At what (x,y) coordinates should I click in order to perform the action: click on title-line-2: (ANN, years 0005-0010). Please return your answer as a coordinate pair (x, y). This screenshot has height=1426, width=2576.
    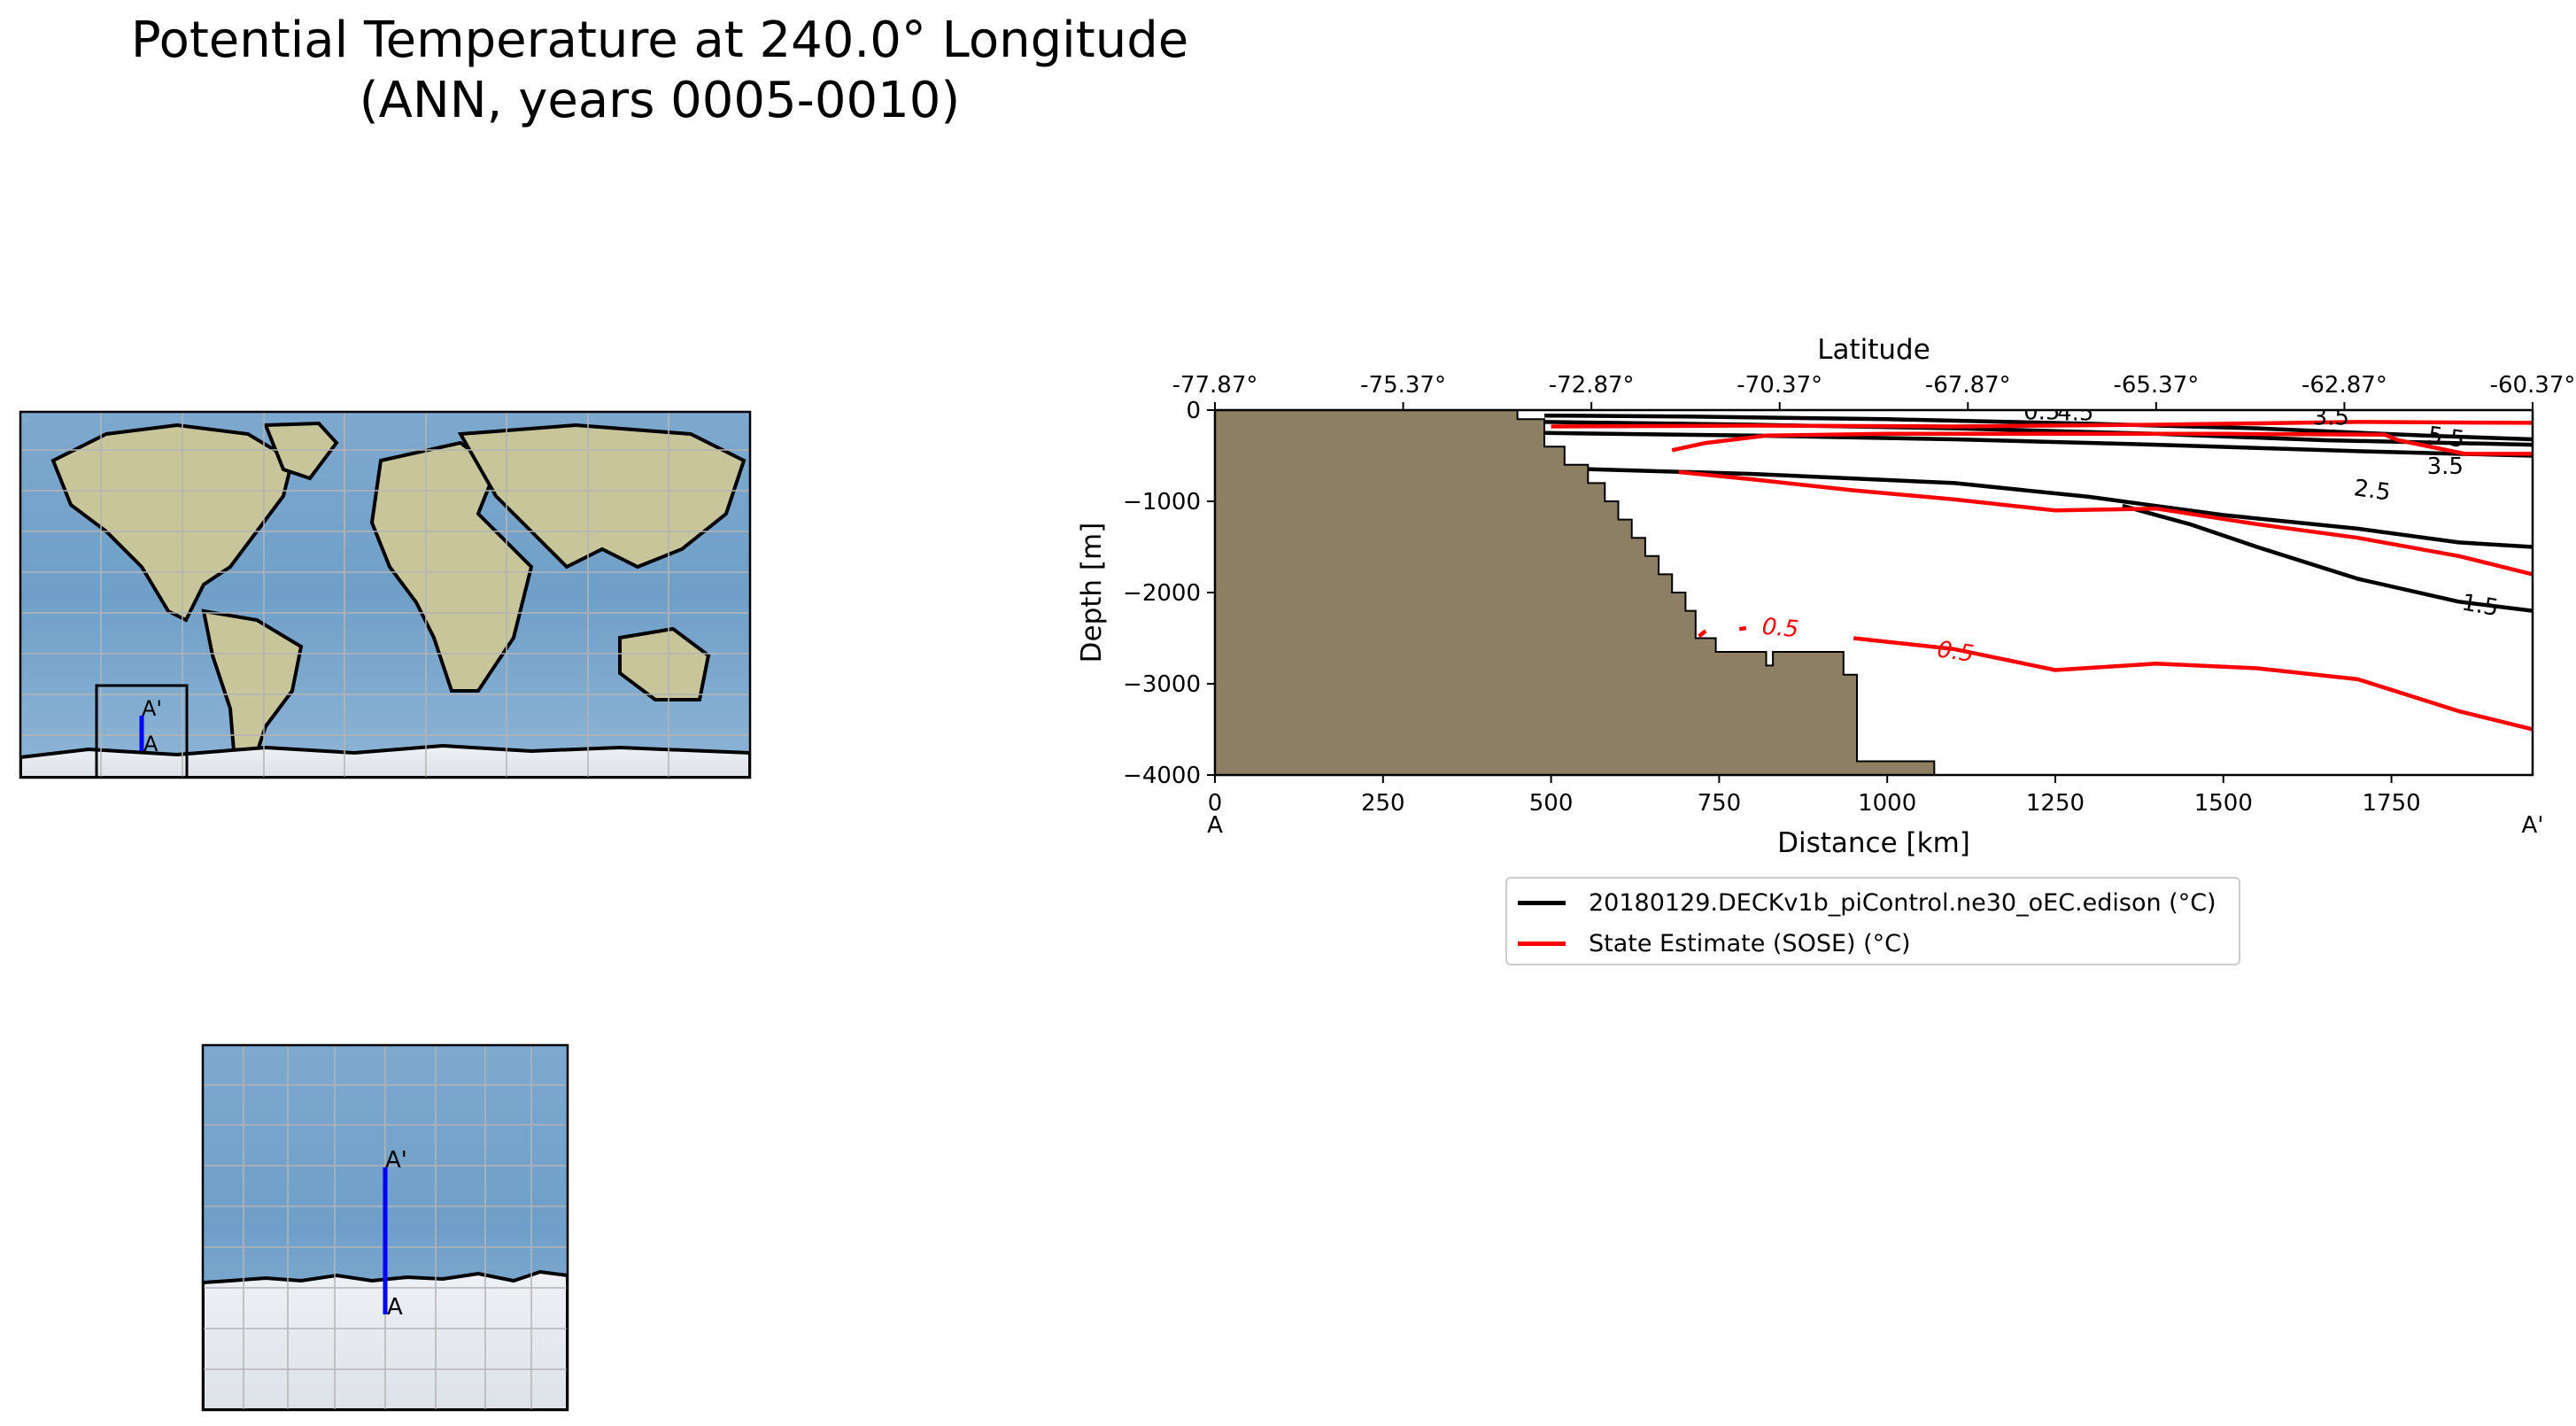
    Looking at the image, I should click on (660, 101).